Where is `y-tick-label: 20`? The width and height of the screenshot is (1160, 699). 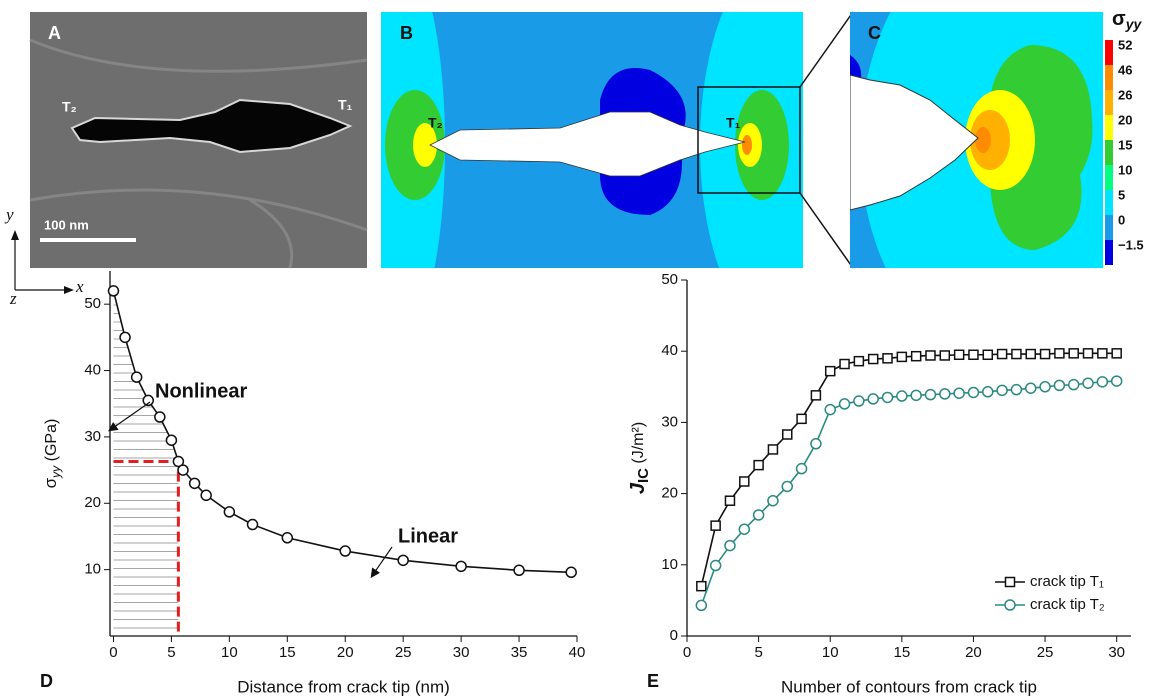
y-tick-label: 20 is located at coordinates (92, 502).